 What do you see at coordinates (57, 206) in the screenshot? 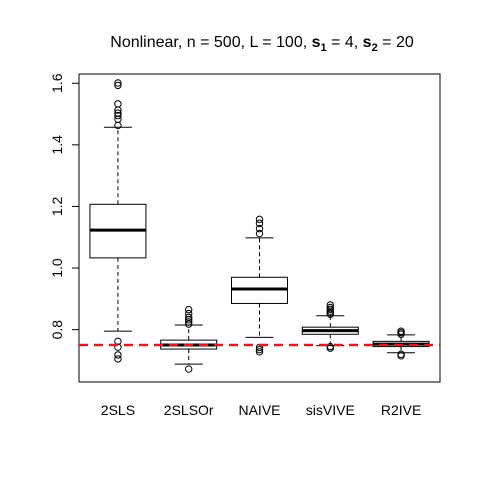
I see `y-tick-label: 1.2` at bounding box center [57, 206].